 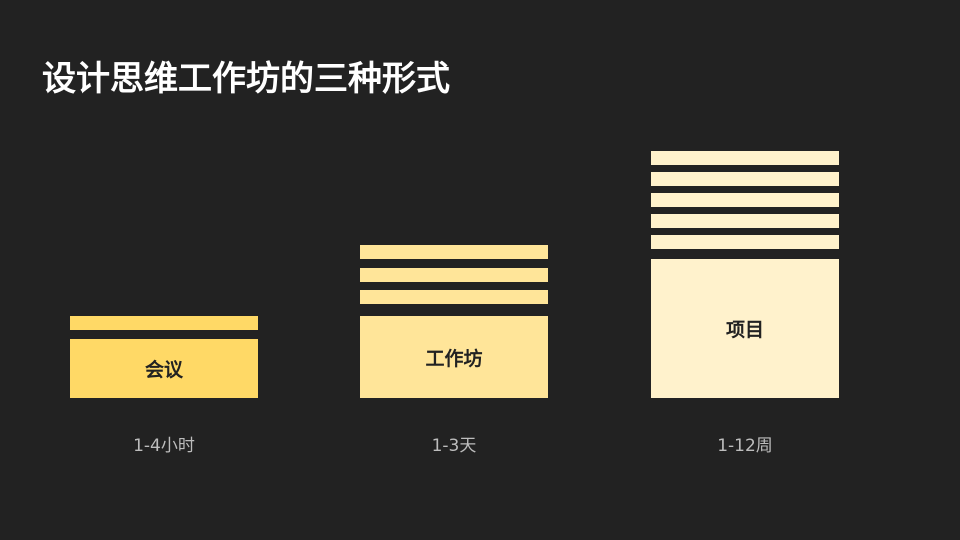 I want to click on workshop-label: 工作坊, so click(x=453, y=357).